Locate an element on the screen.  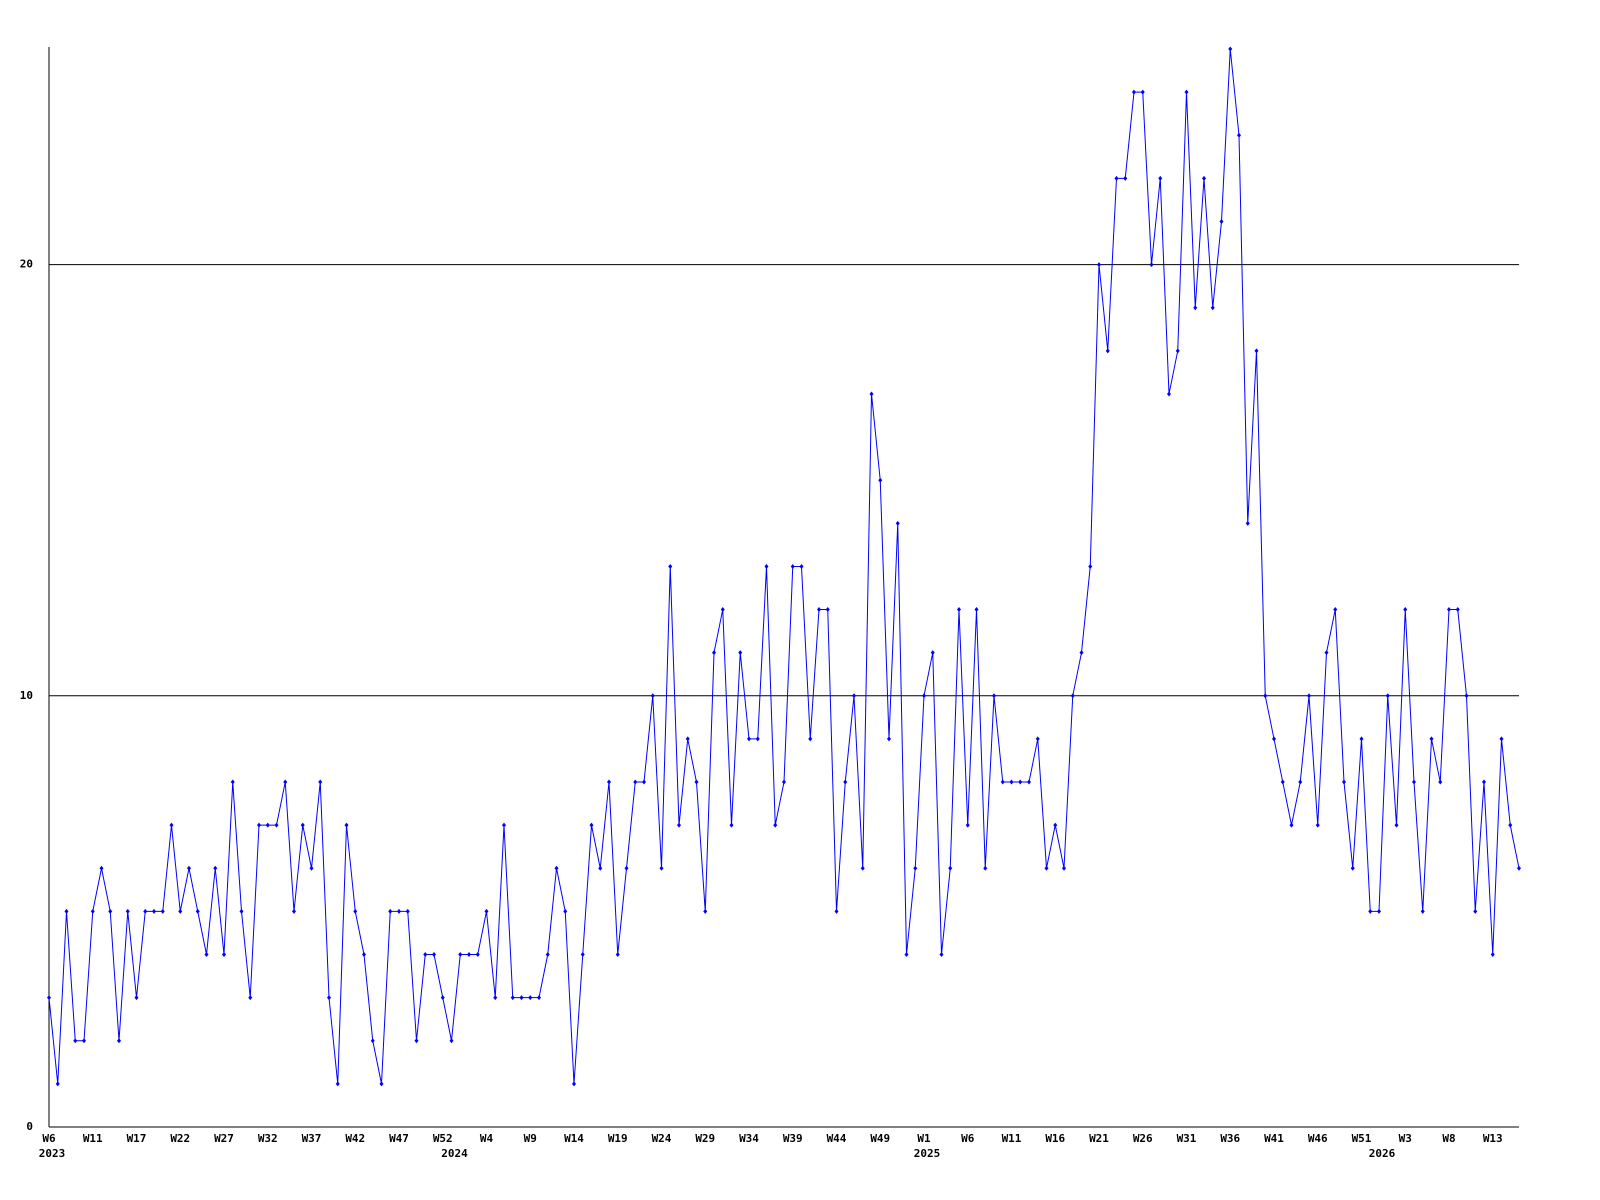
x-tick-label: W24 is located at coordinates (662, 1138).